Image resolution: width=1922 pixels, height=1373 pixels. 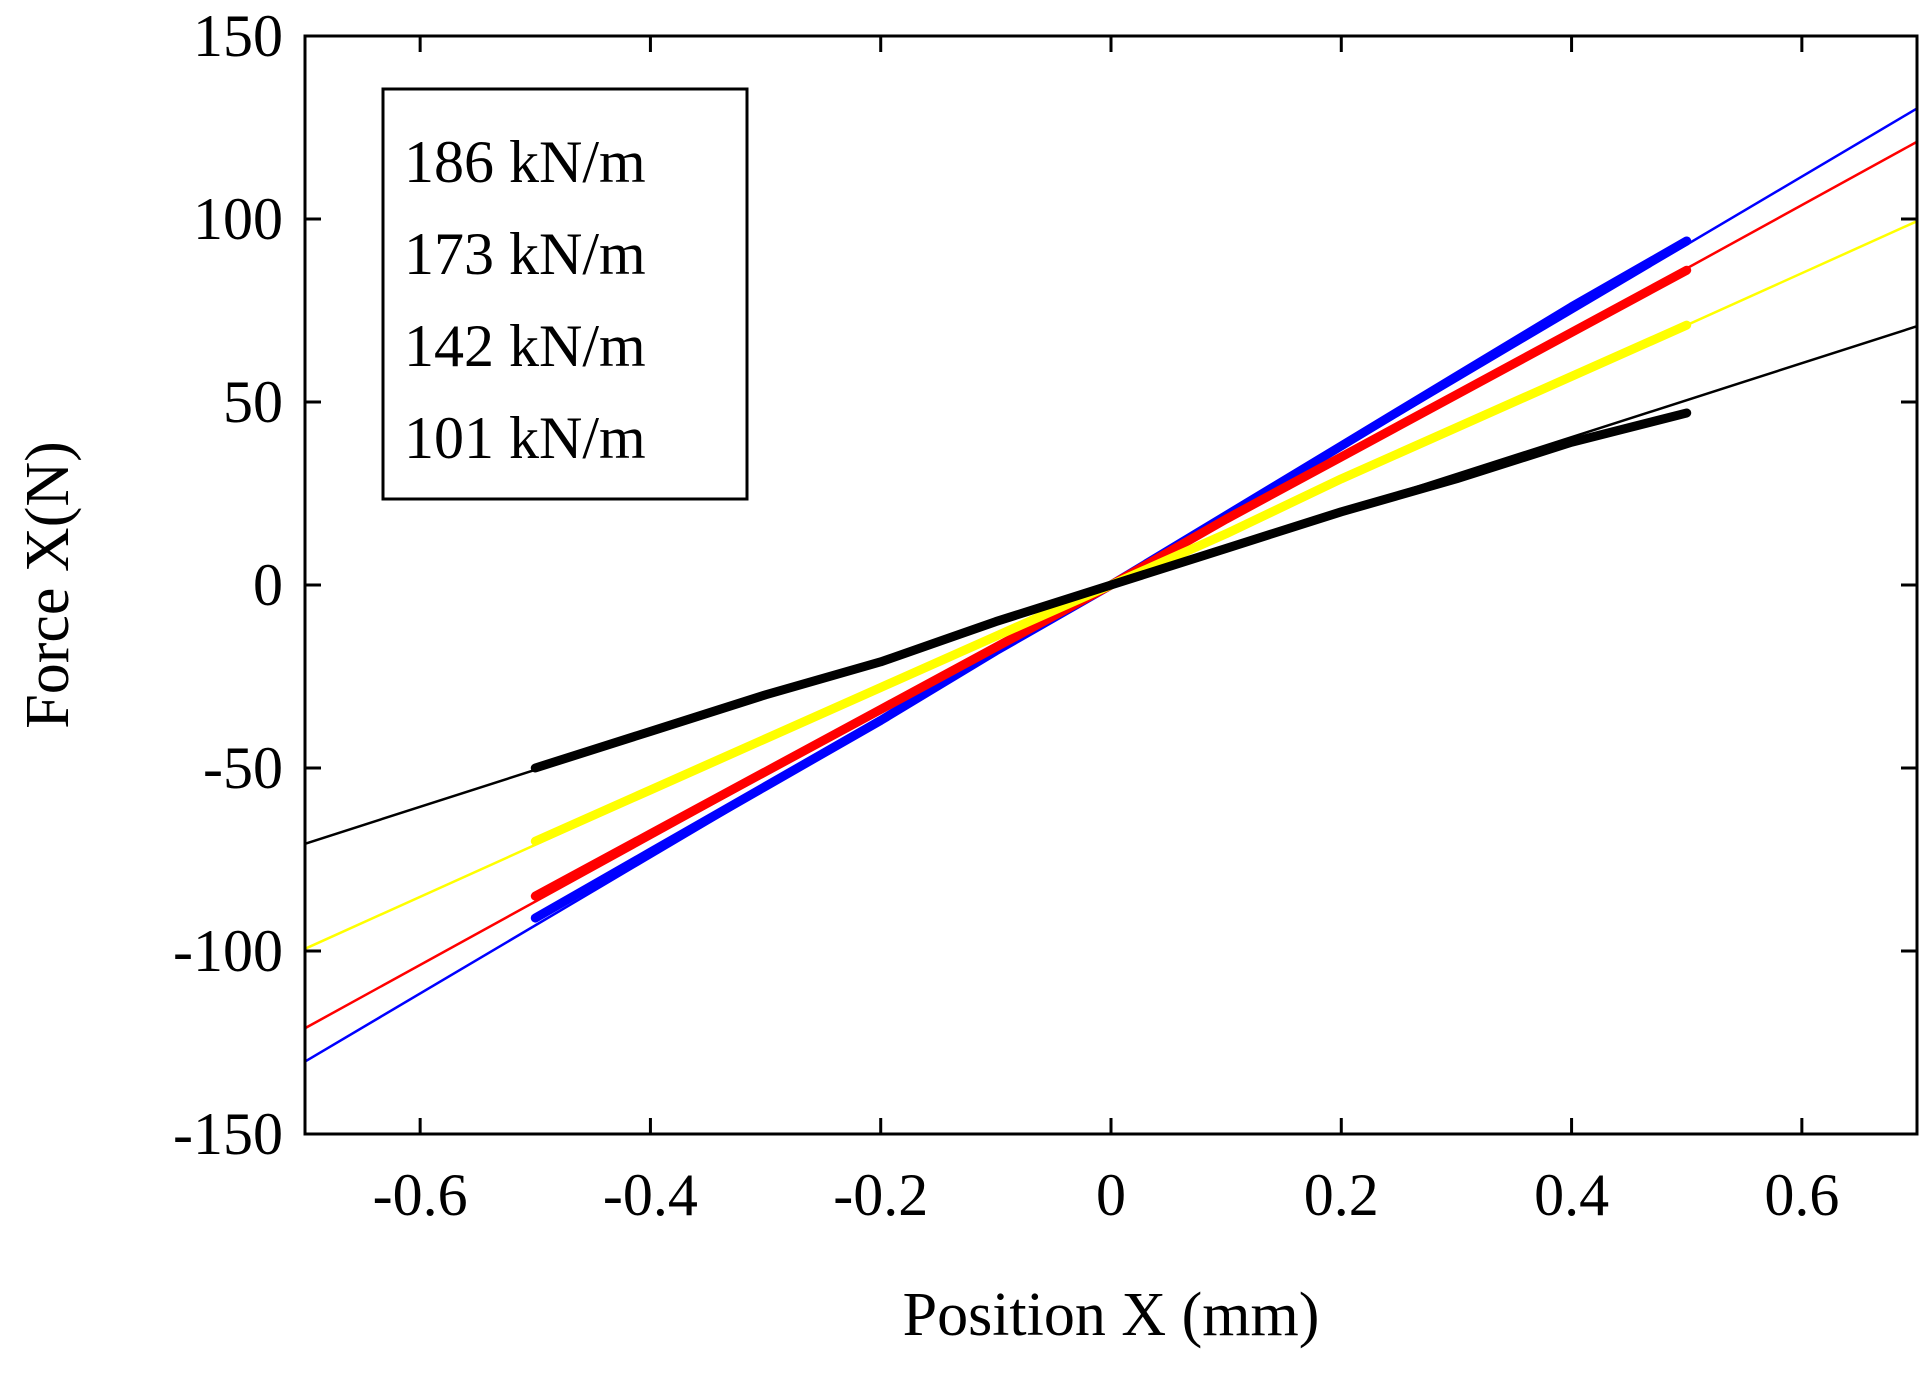 I want to click on legend-box, so click(x=565, y=294).